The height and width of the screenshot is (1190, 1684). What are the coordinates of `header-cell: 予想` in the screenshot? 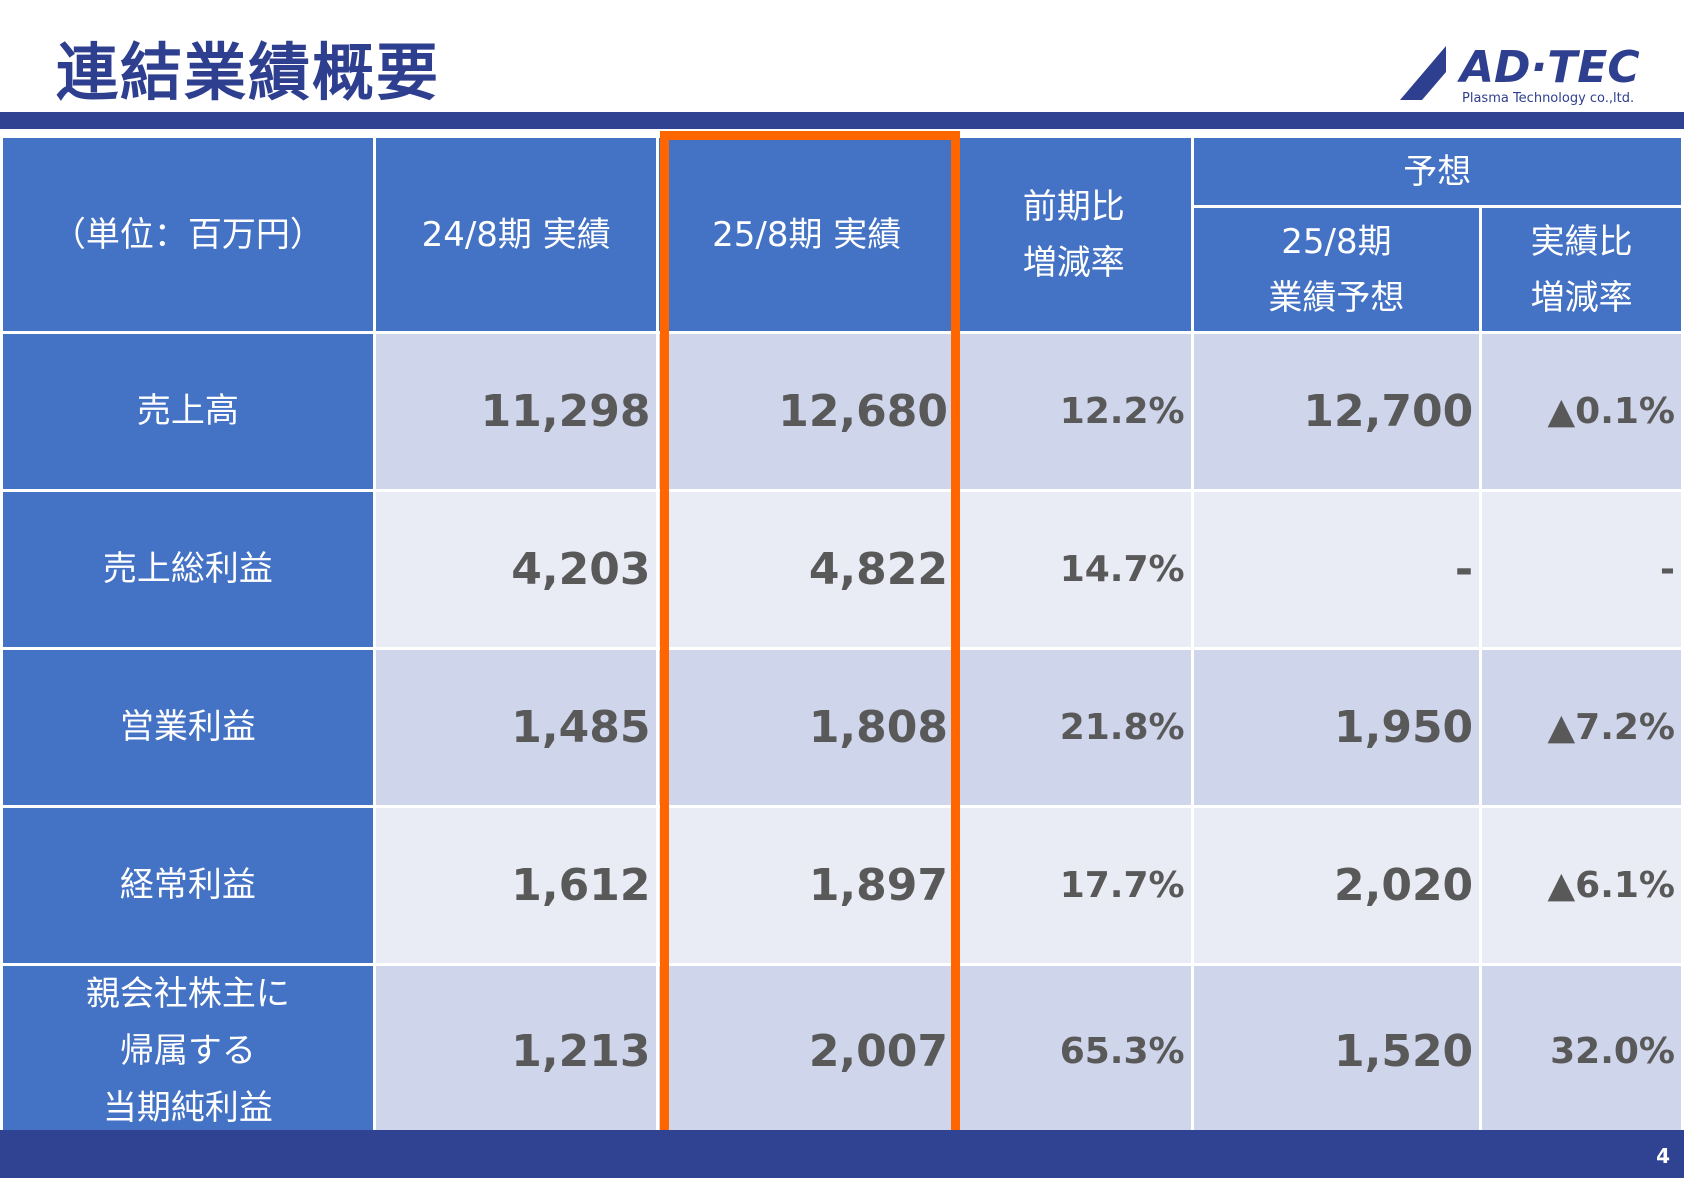 It's located at (1437, 171).